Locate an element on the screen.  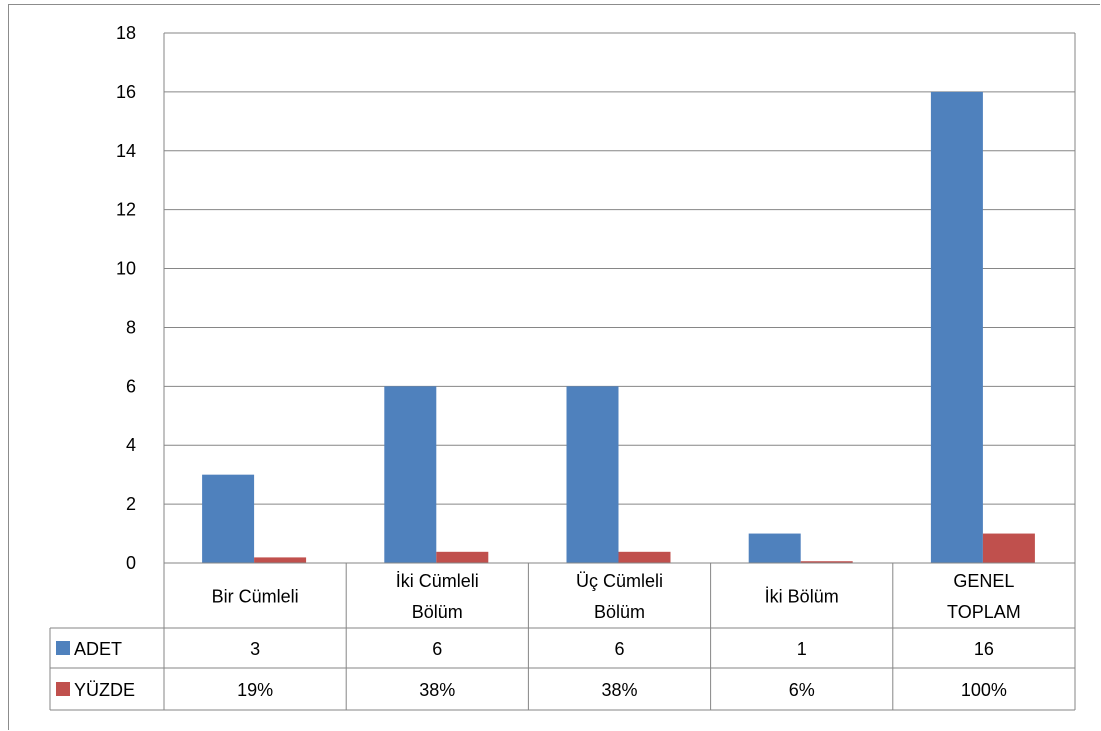
y-tick-label: 16 is located at coordinates (126, 92).